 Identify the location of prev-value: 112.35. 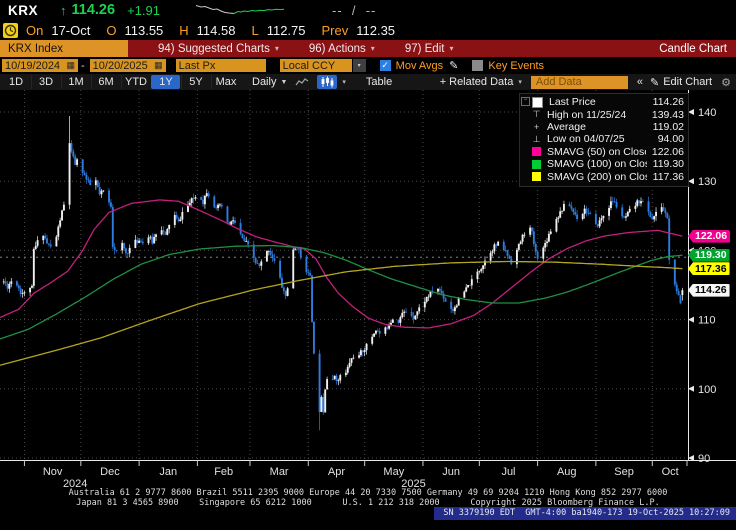
(376, 30).